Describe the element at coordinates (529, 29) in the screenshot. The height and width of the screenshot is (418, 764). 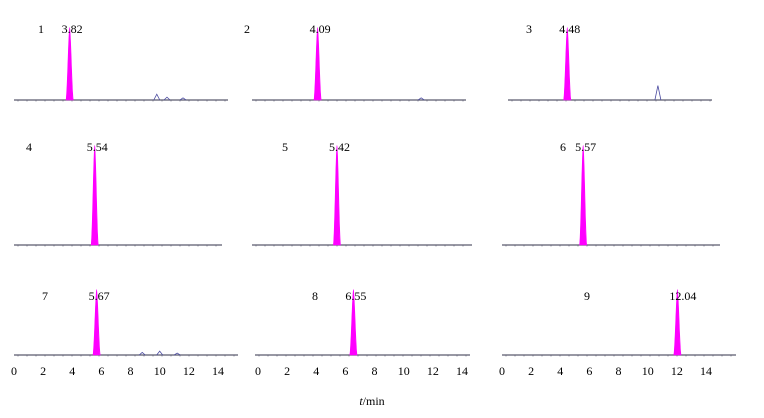
I see `panel-number: 3` at that location.